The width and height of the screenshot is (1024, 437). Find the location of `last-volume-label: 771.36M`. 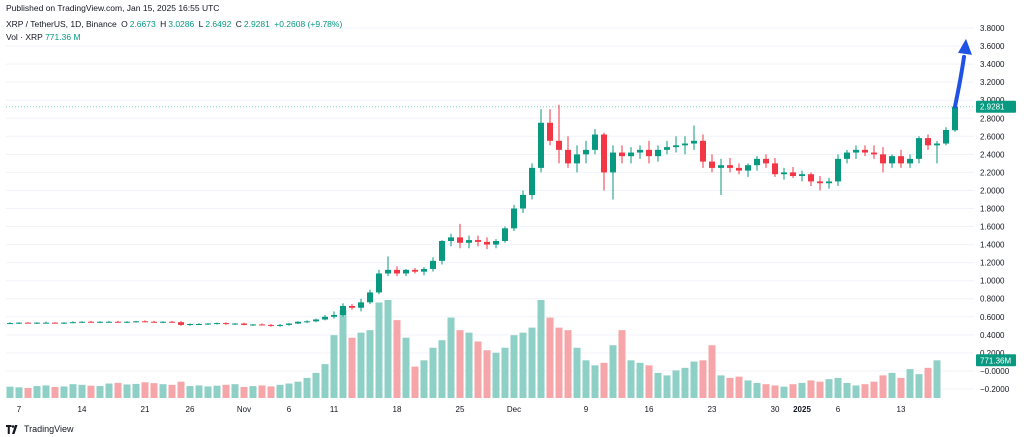

last-volume-label: 771.36M is located at coordinates (995, 360).